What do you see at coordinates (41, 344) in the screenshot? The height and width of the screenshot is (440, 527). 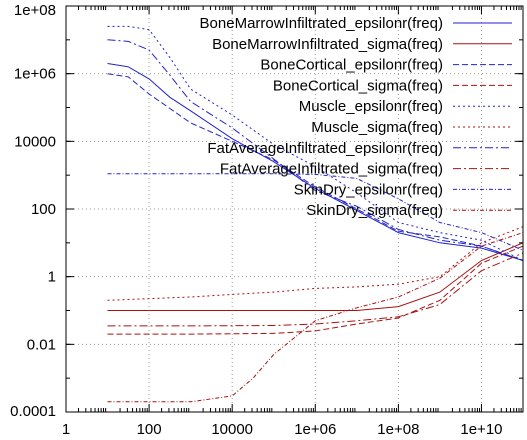 I see `y-tick-label: 0.01` at bounding box center [41, 344].